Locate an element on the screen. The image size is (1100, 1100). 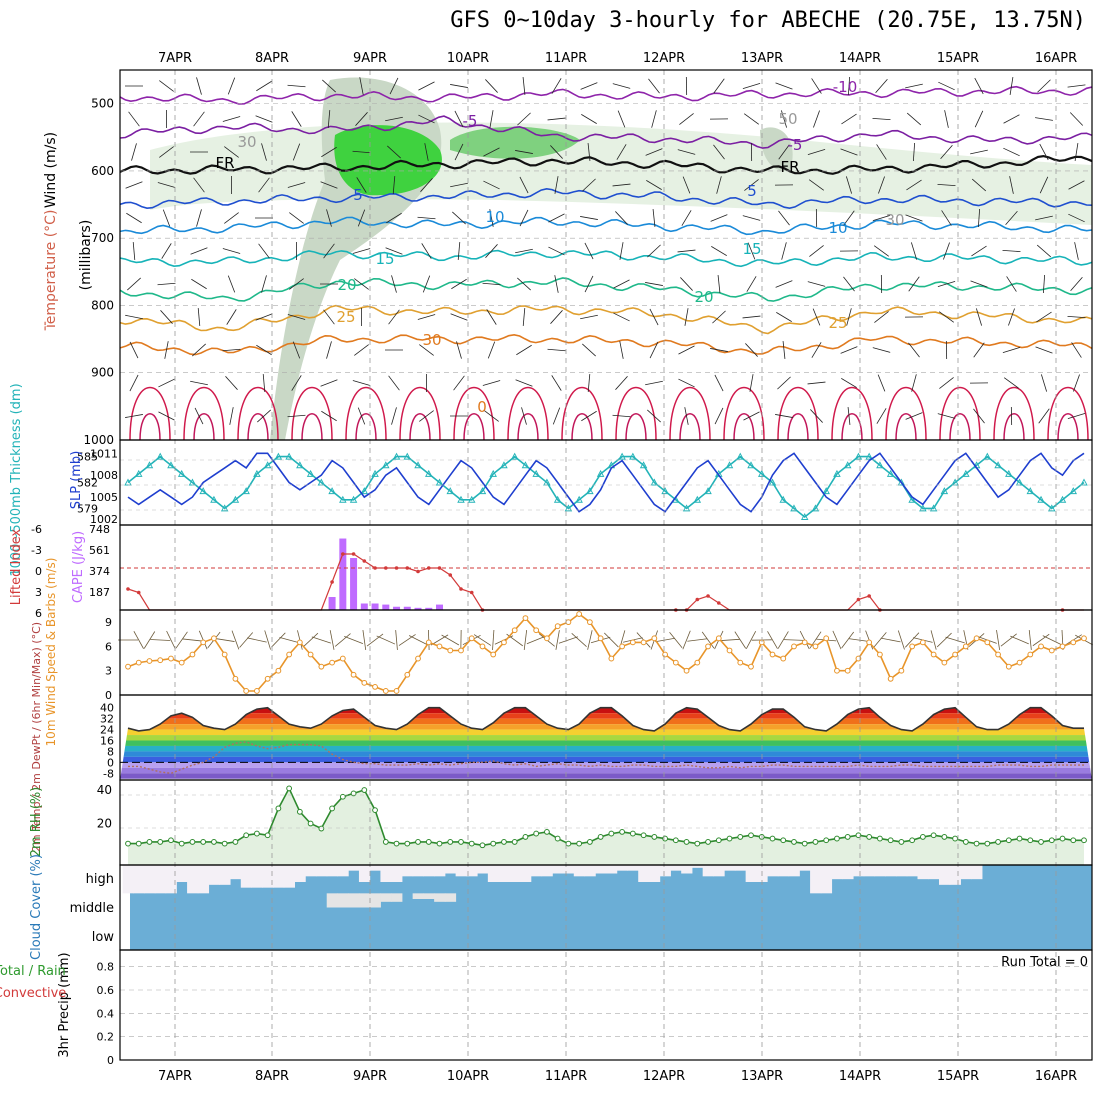
contour-label: 0 is located at coordinates (482, 407).